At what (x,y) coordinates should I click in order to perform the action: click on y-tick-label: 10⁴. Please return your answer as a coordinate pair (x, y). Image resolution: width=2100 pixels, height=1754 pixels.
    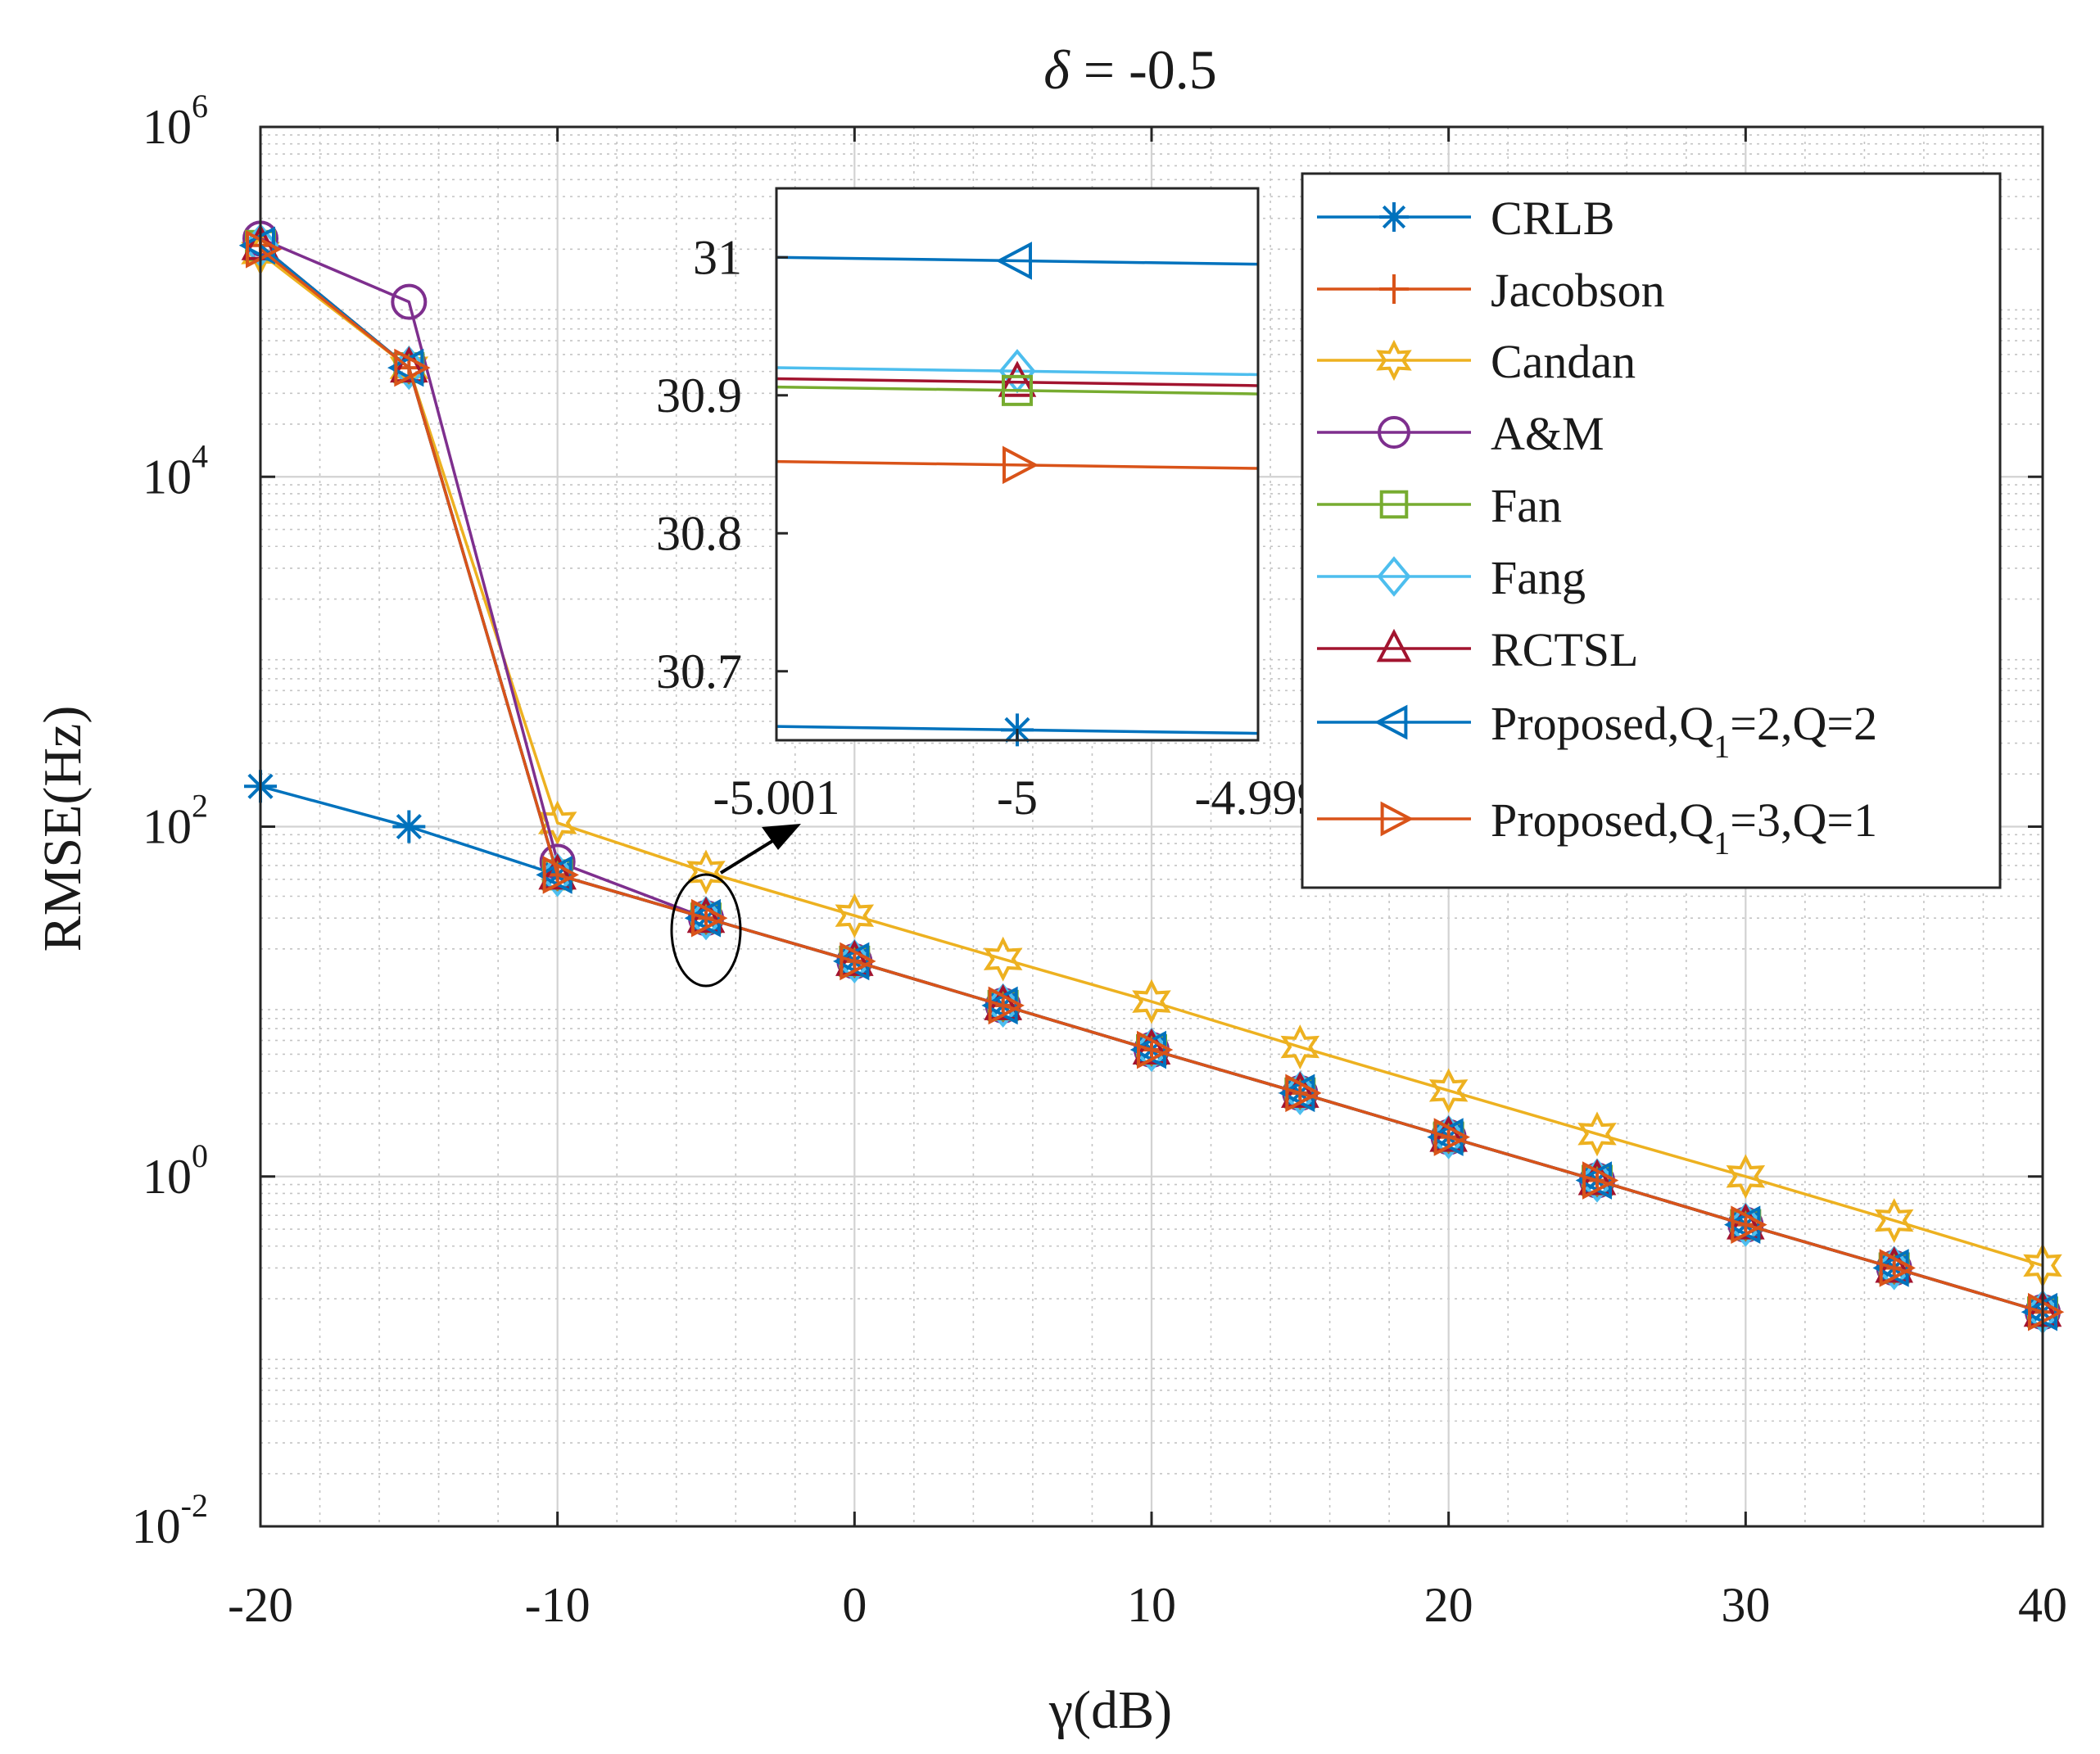
    Looking at the image, I should click on (176, 470).